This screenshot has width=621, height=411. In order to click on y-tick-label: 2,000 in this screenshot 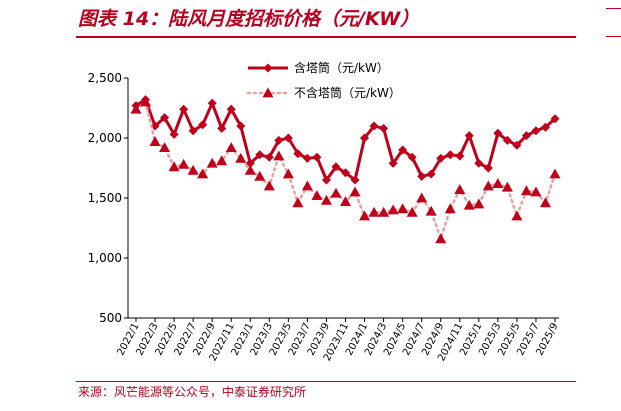, I will do `click(105, 138)`.